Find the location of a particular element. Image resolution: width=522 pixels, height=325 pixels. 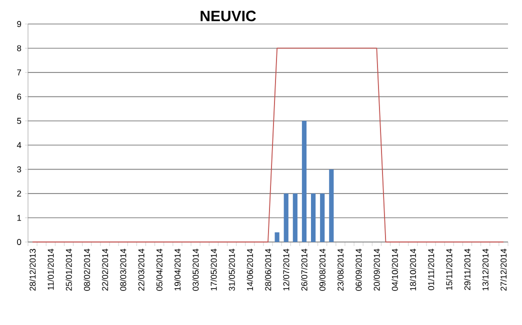

x-tick-label: 01/11/2014 is located at coordinates (431, 269).